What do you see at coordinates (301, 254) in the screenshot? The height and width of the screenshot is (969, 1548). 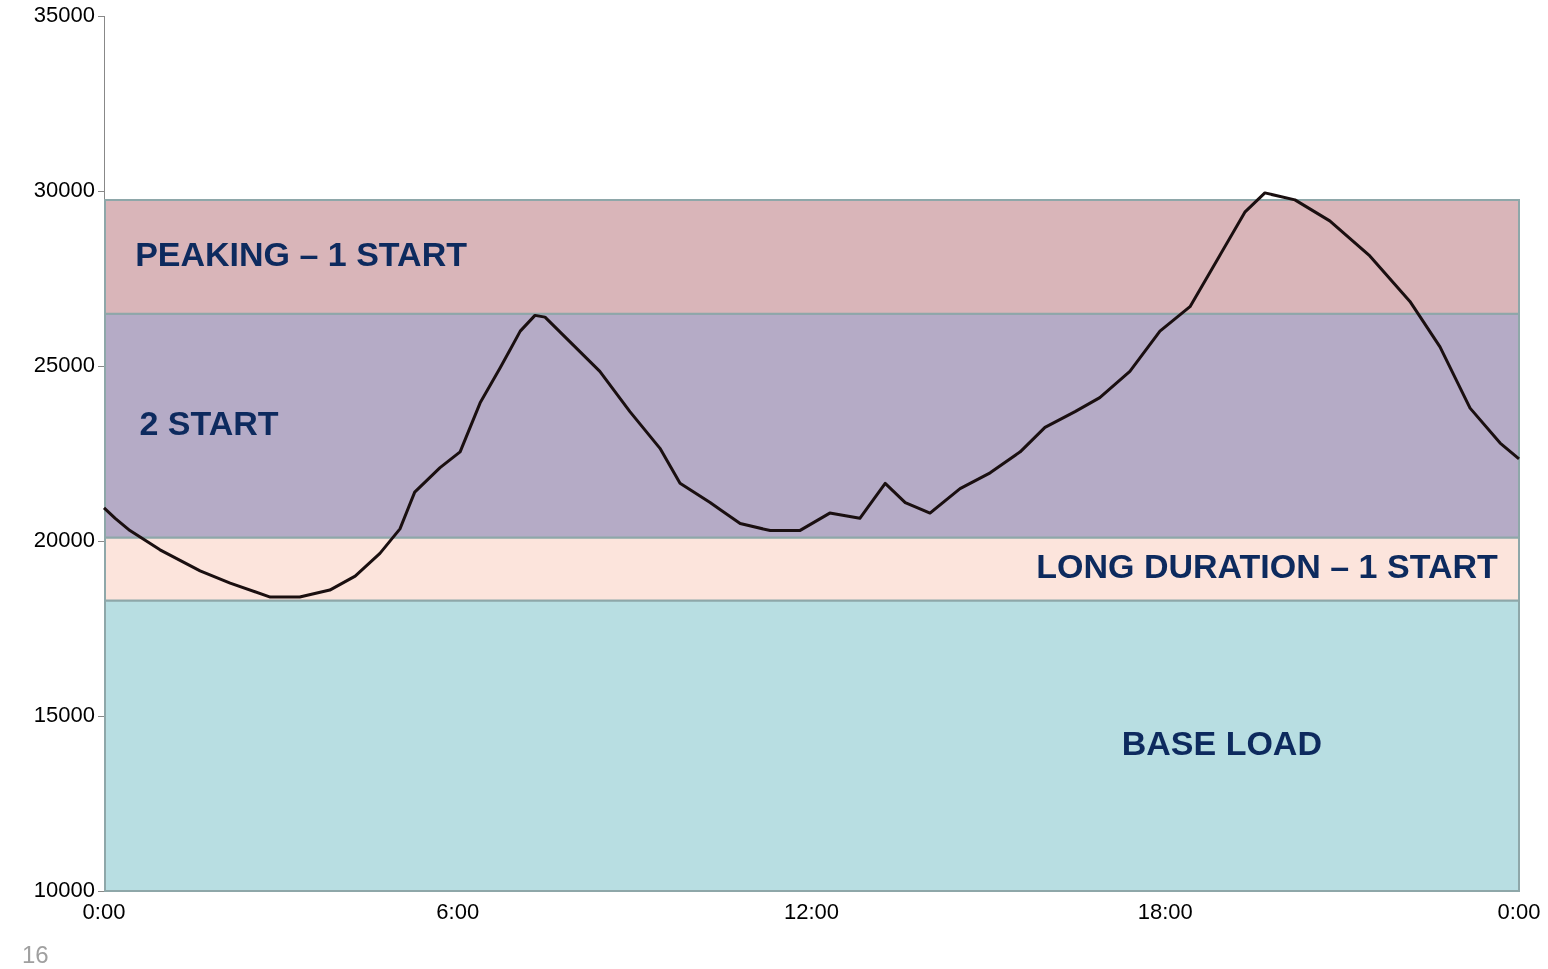 I see `band-label: PEAKING – 1 START` at bounding box center [301, 254].